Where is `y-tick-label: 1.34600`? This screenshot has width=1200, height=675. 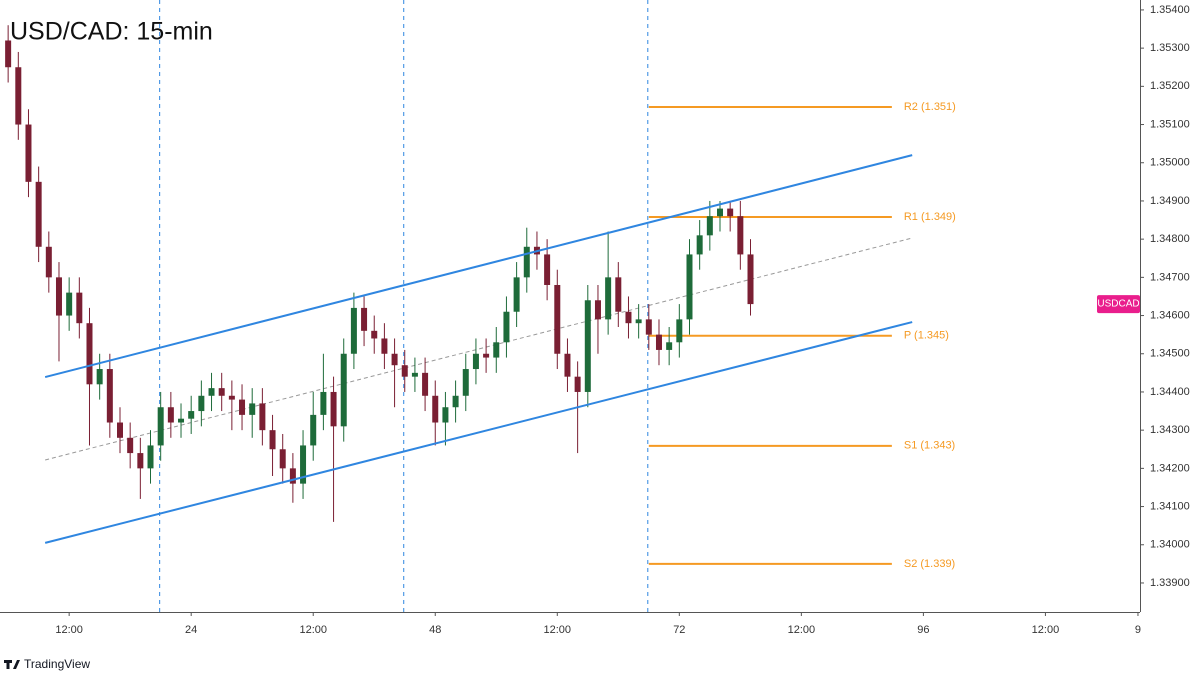
y-tick-label: 1.34600 is located at coordinates (1170, 315).